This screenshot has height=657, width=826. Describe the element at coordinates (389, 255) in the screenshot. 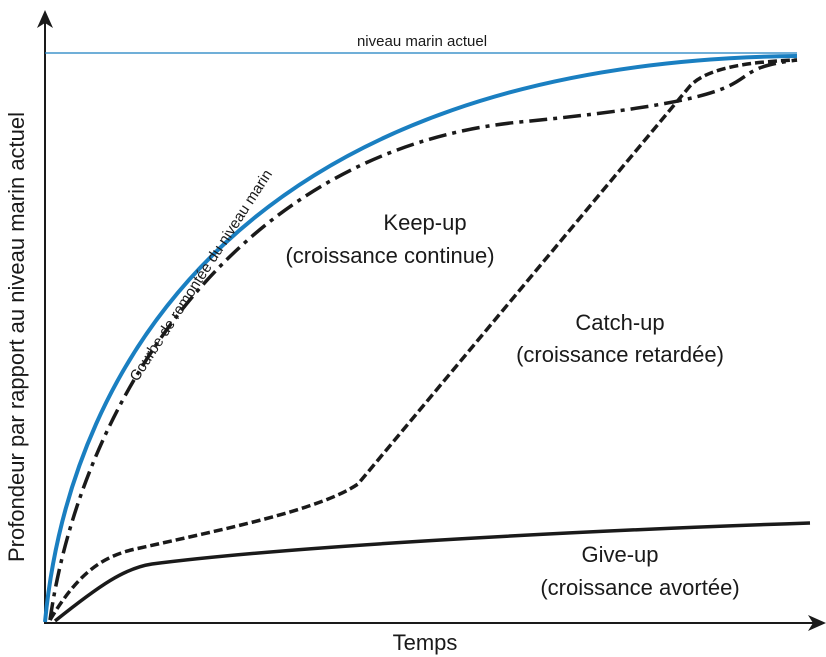

I see `keep-up-description: (croissance continue)` at that location.